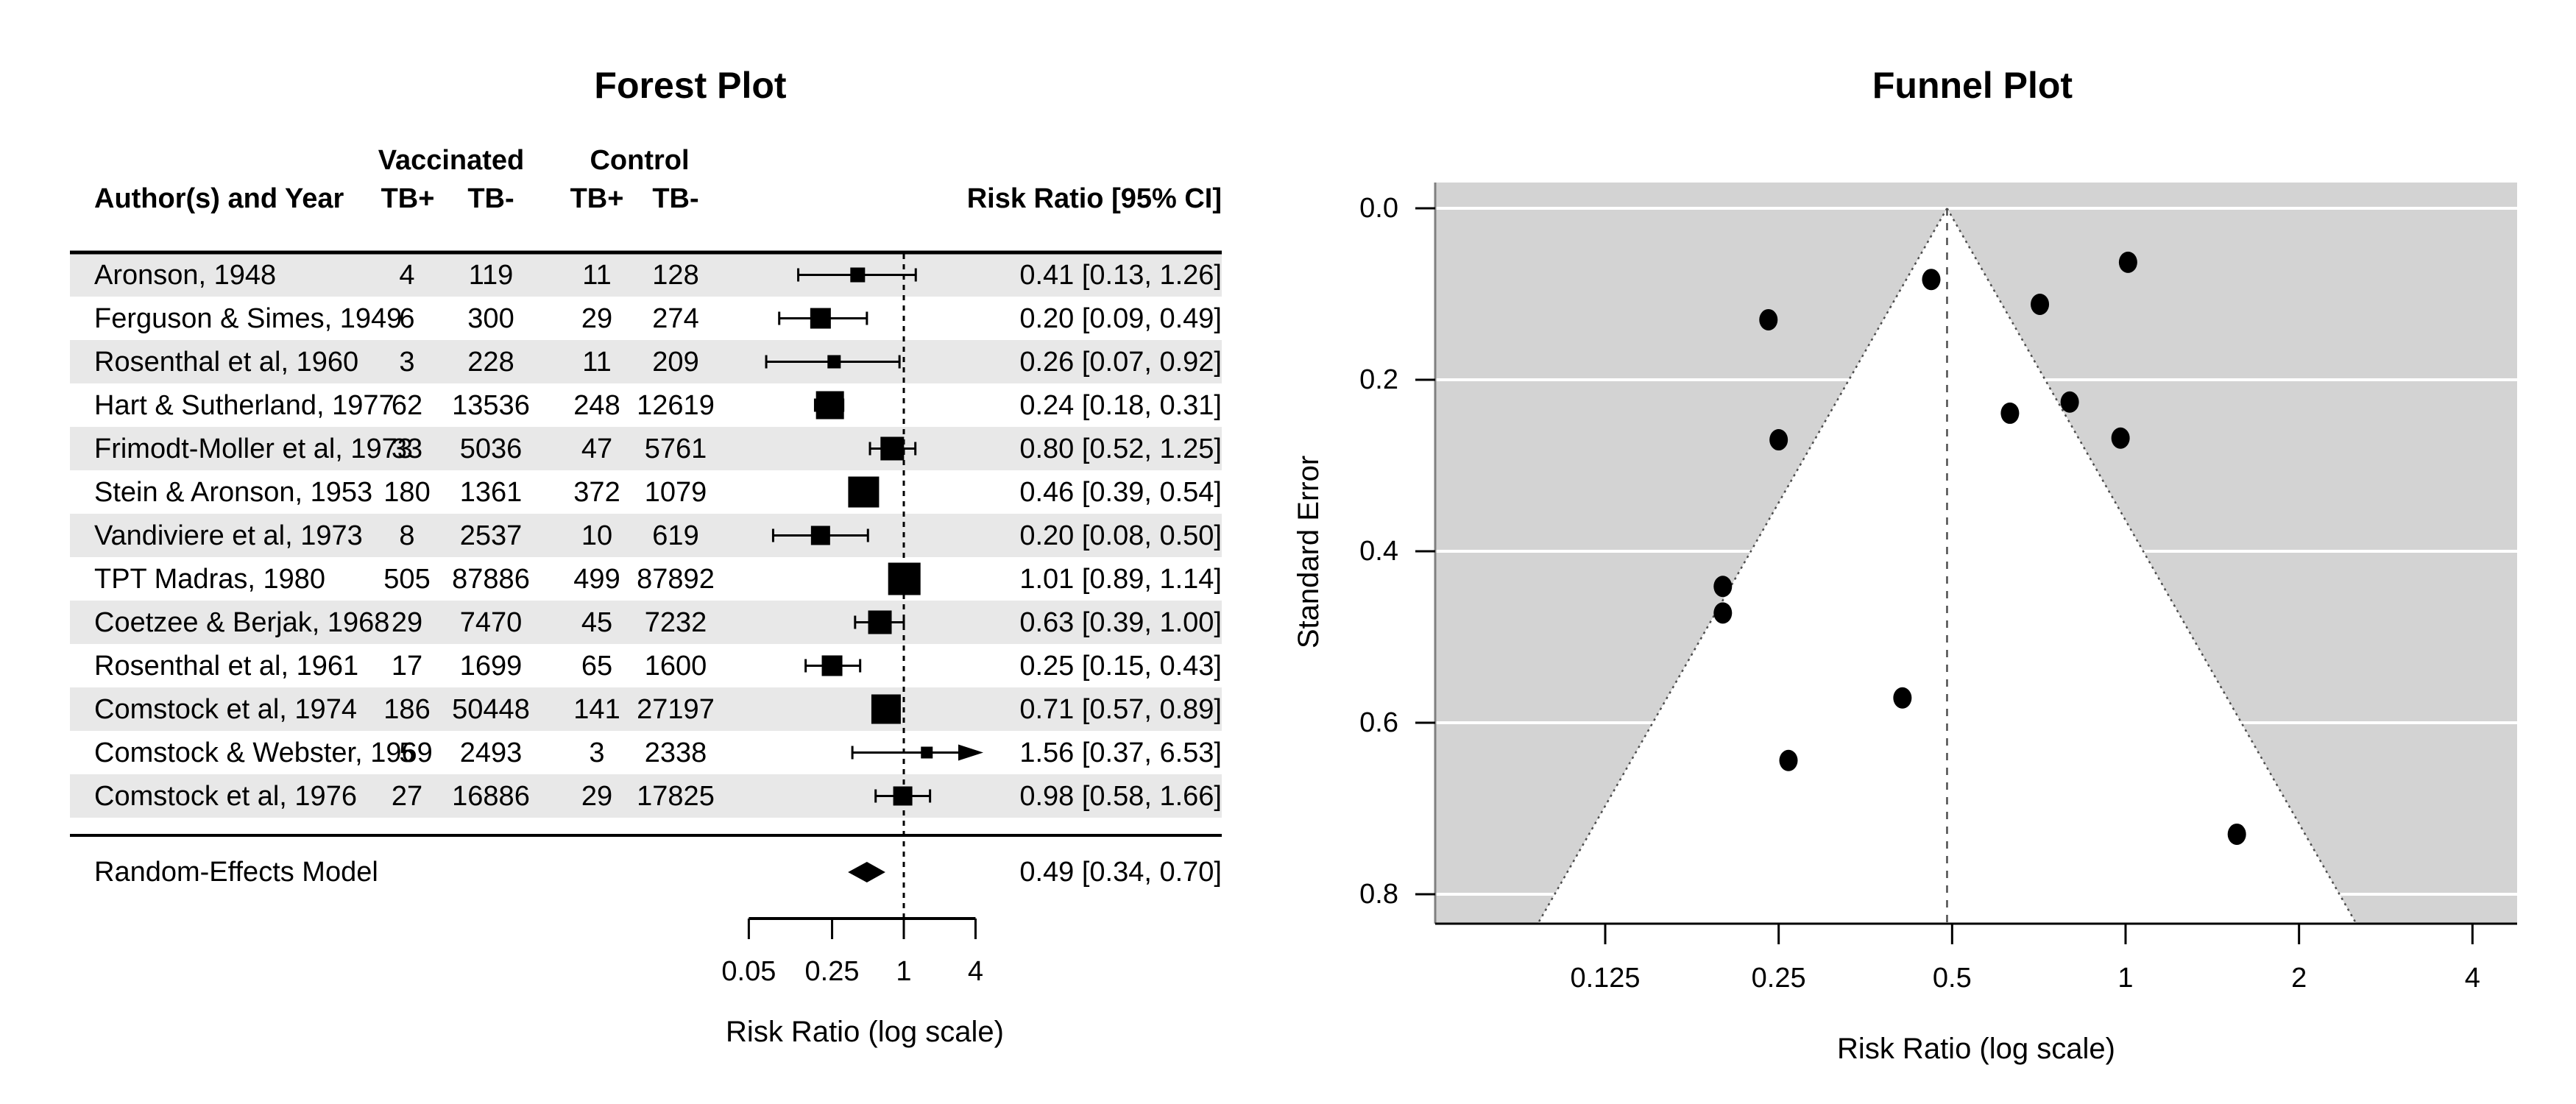 The width and height of the screenshot is (2576, 1104). Describe the element at coordinates (244, 405) in the screenshot. I see `study-author: Hart & Sutherland, 1977` at that location.